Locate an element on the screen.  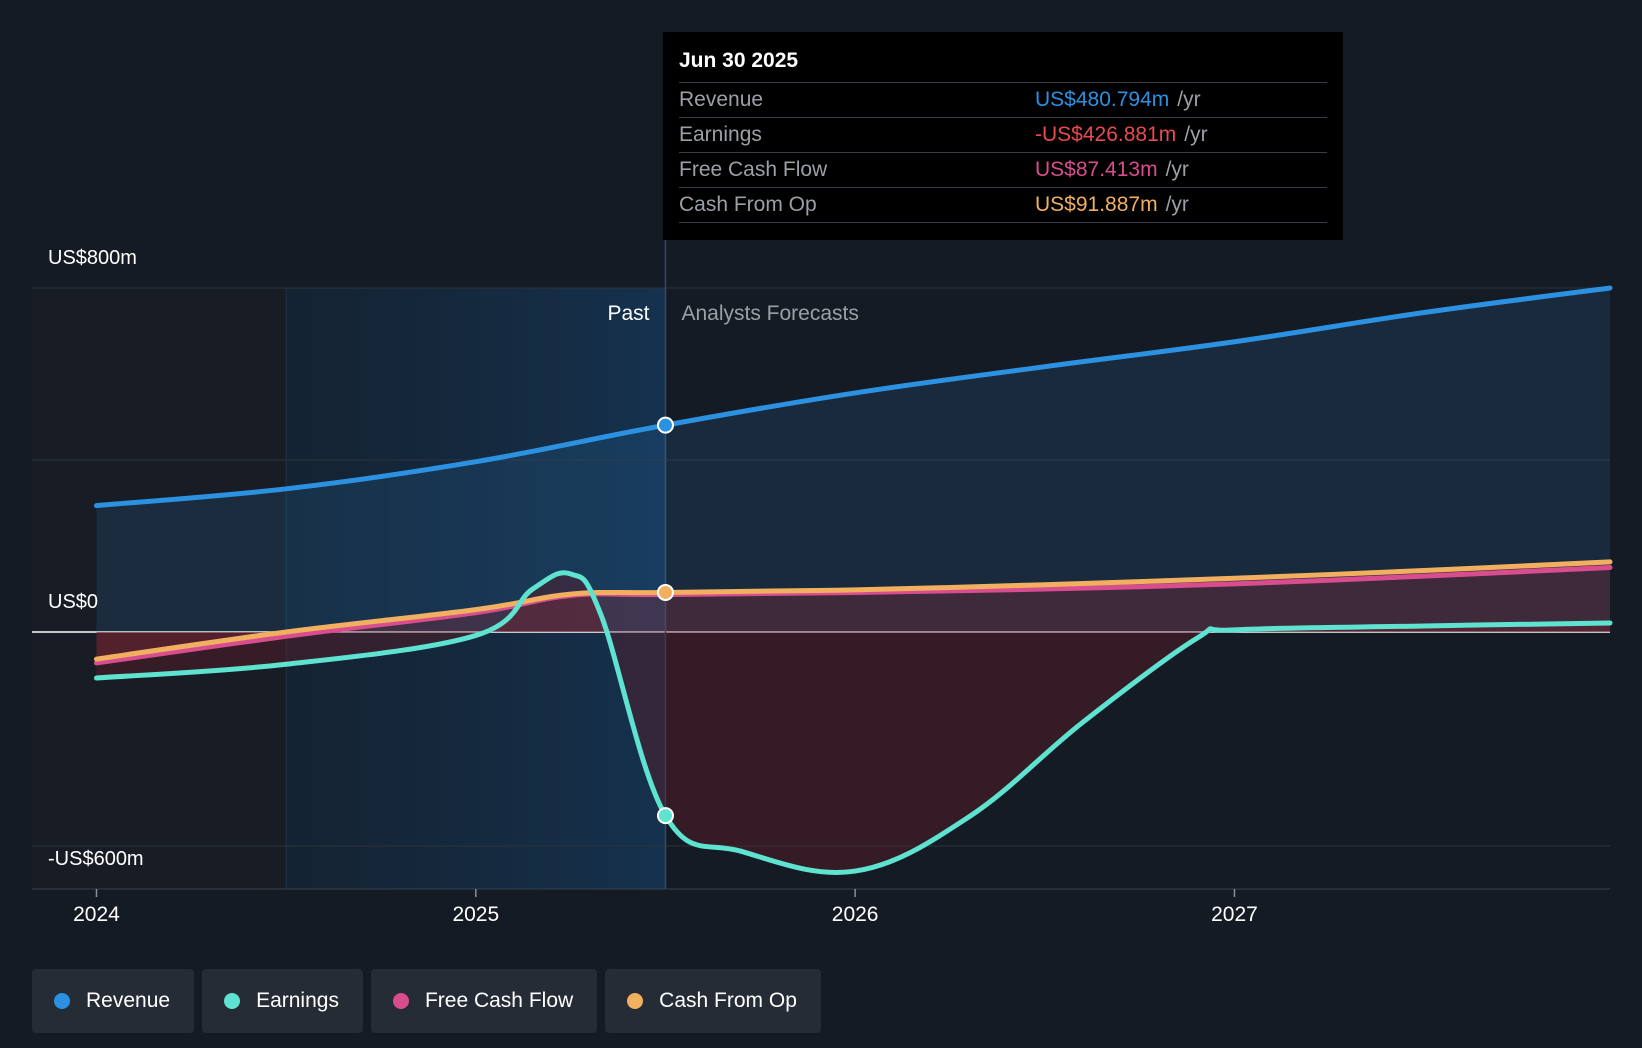
tooltip-date: Jun 30 2025 is located at coordinates (1003, 64).